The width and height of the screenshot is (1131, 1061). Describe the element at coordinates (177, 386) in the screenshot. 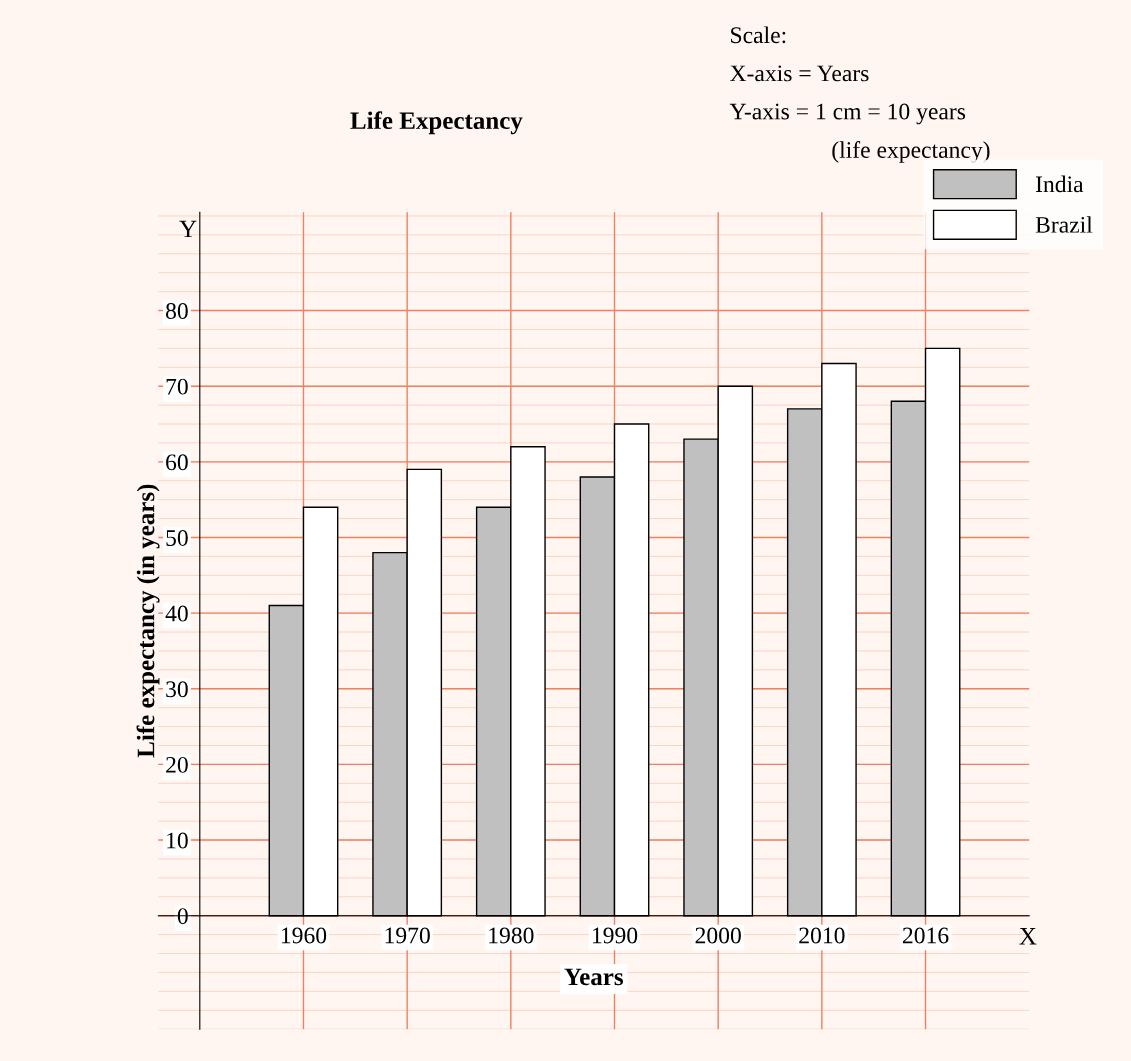

I see `y-tick-label: 70` at that location.